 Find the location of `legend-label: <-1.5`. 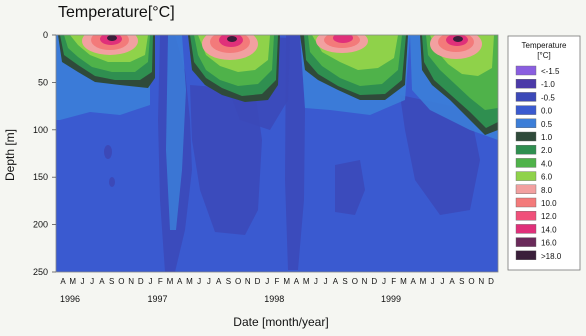

legend-label: <-1.5 is located at coordinates (550, 71).